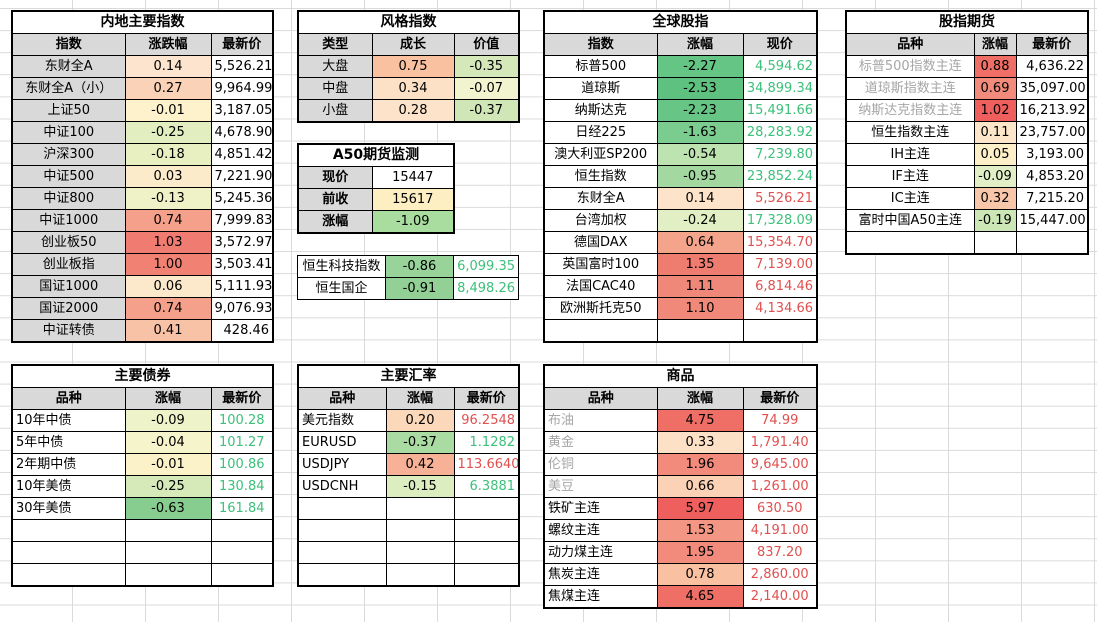 The image size is (1097, 622). What do you see at coordinates (600, 597) in the screenshot?
I see `commodity-name-cell: 焦煤主连` at bounding box center [600, 597].